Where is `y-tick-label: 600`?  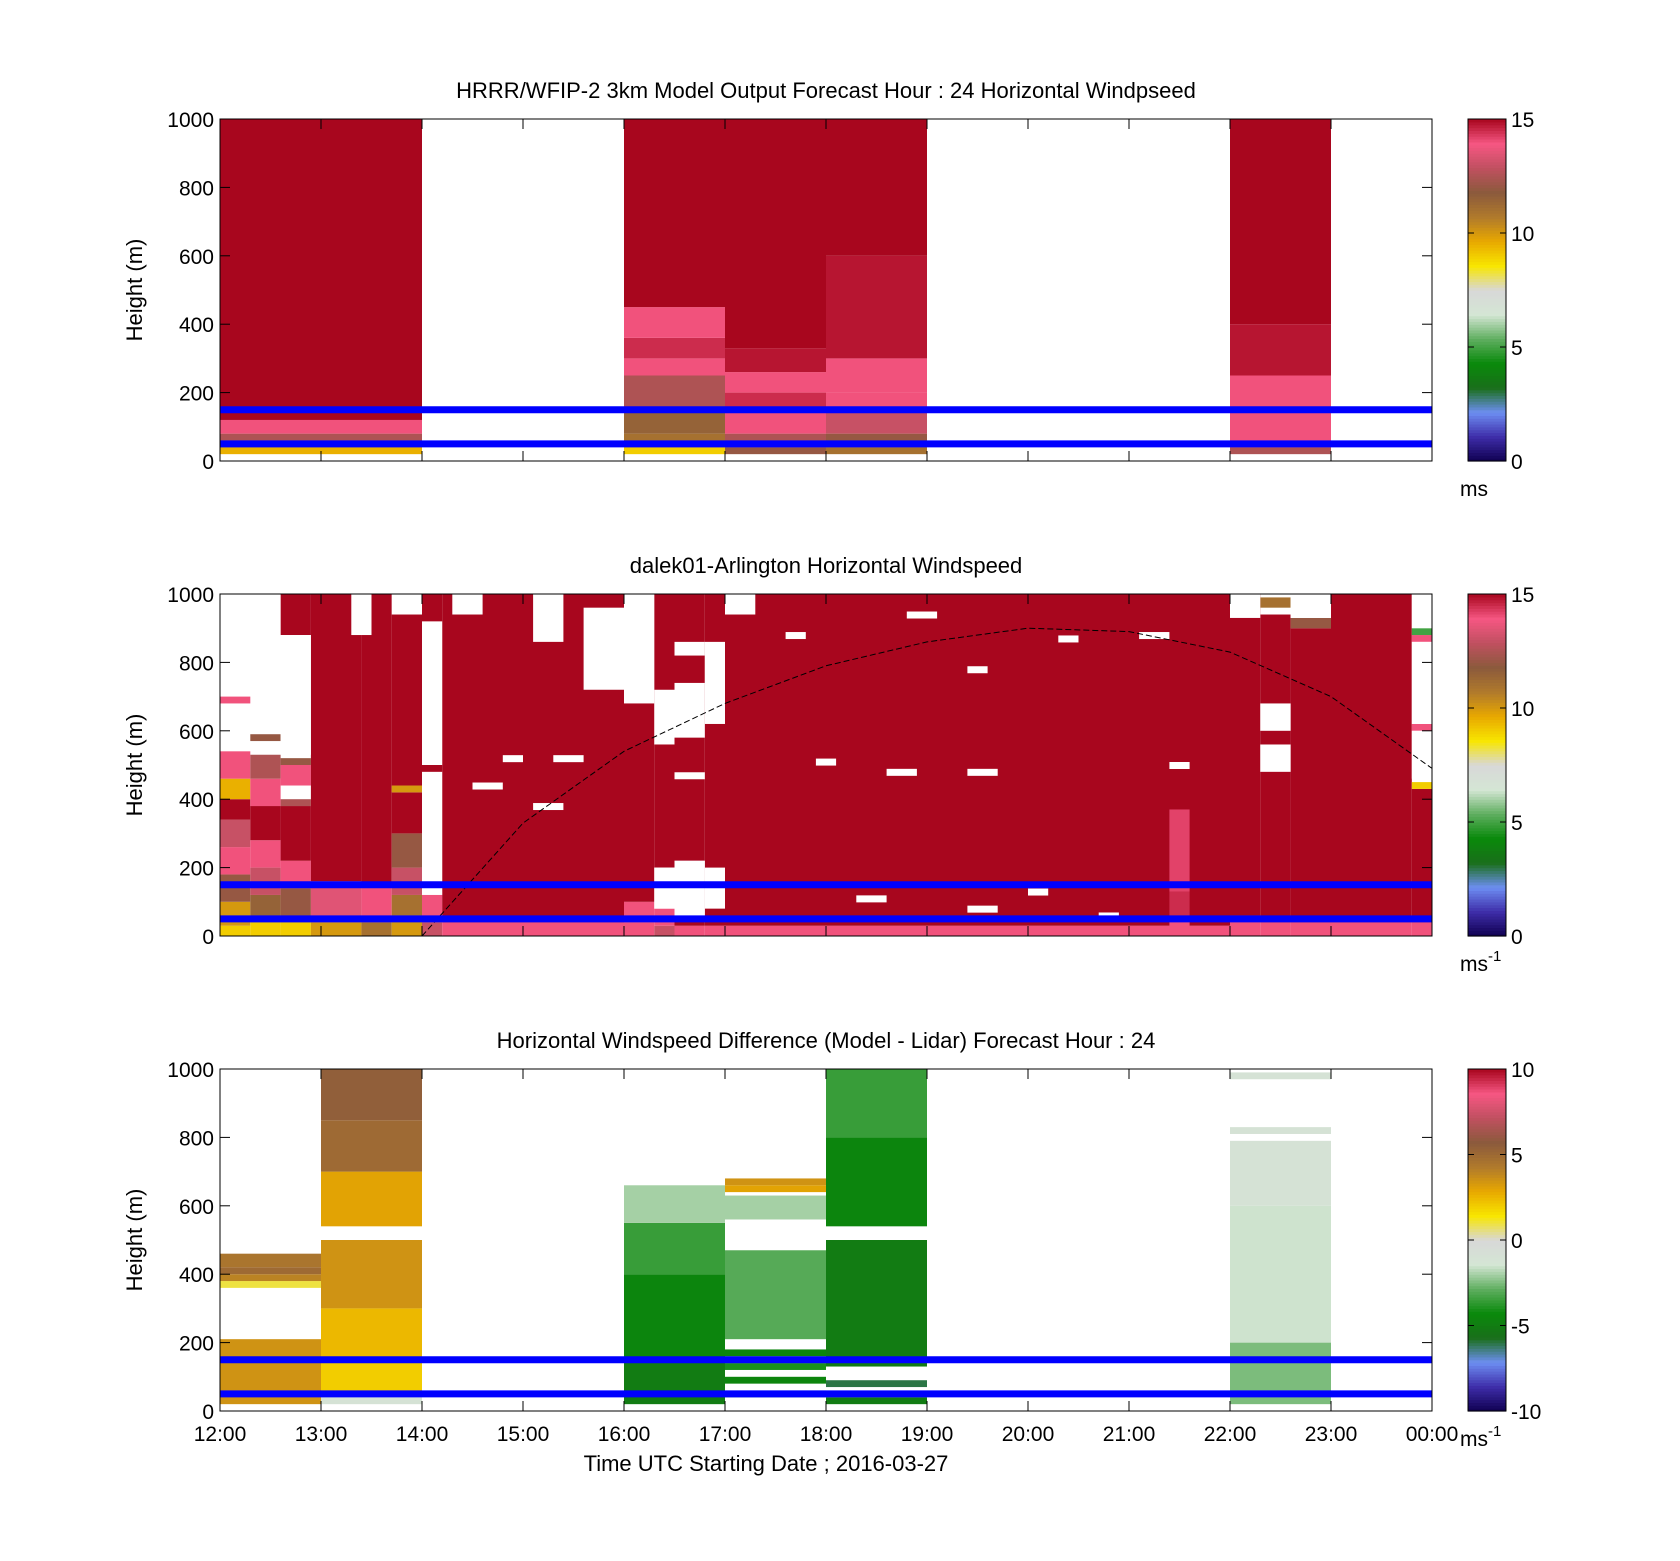 y-tick-label: 600 is located at coordinates (196, 1207).